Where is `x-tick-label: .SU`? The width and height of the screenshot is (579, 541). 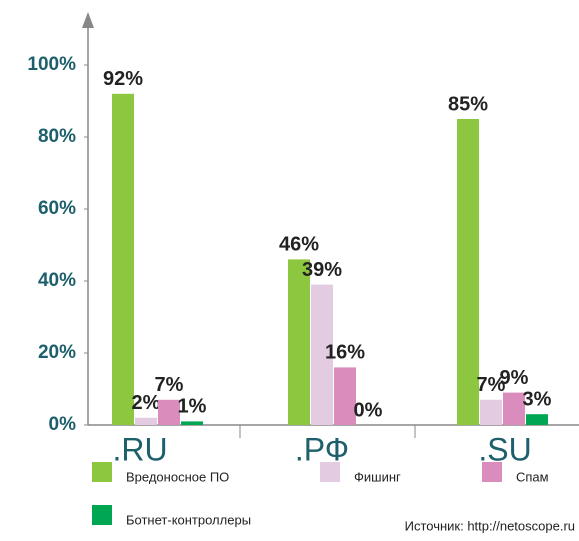
x-tick-label: .SU is located at coordinates (504, 449).